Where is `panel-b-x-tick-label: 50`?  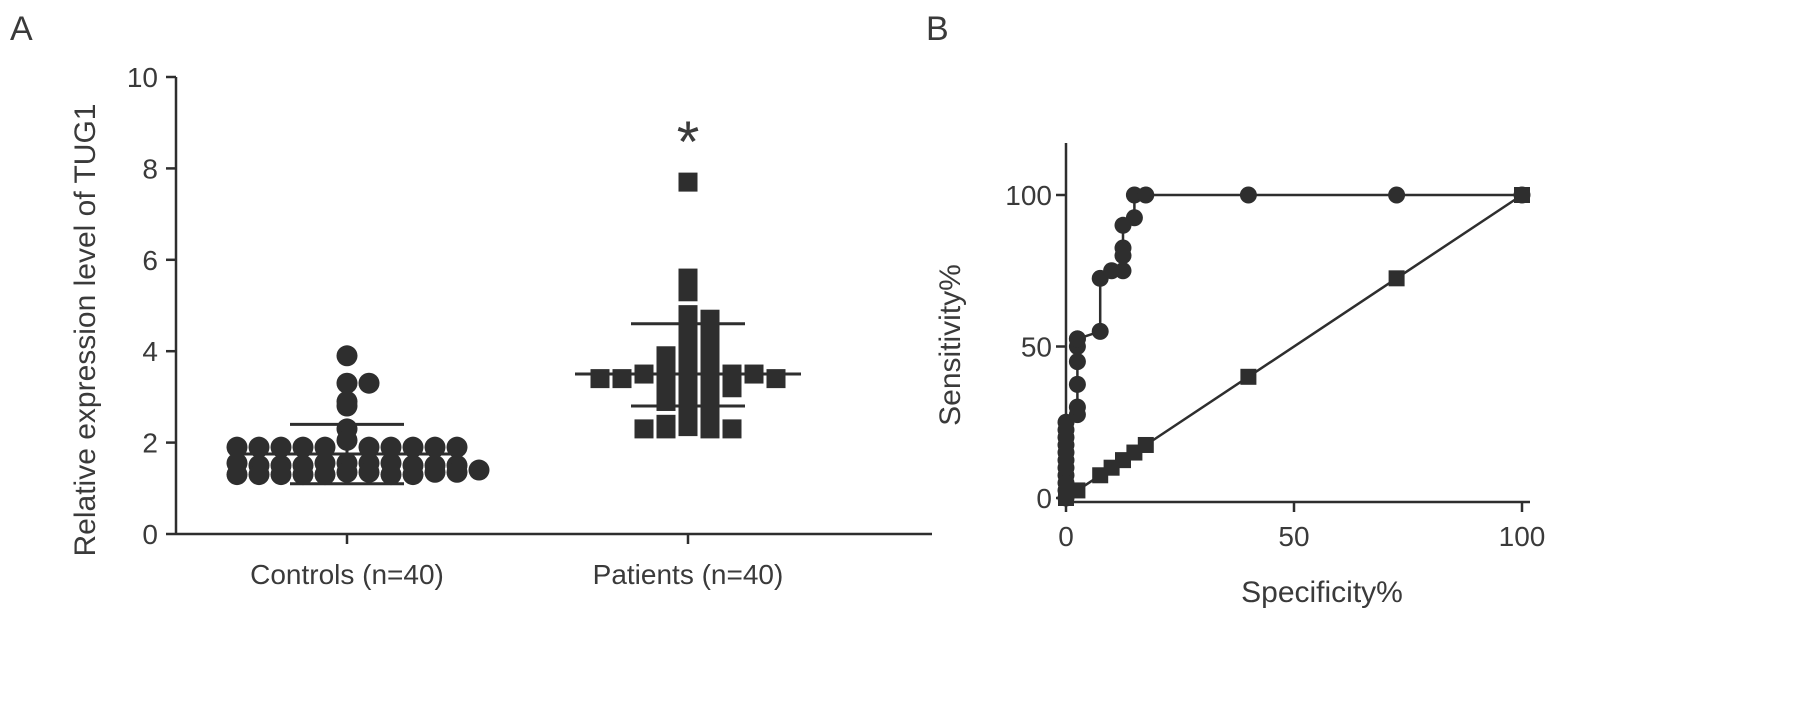 panel-b-x-tick-label: 50 is located at coordinates (1293, 536).